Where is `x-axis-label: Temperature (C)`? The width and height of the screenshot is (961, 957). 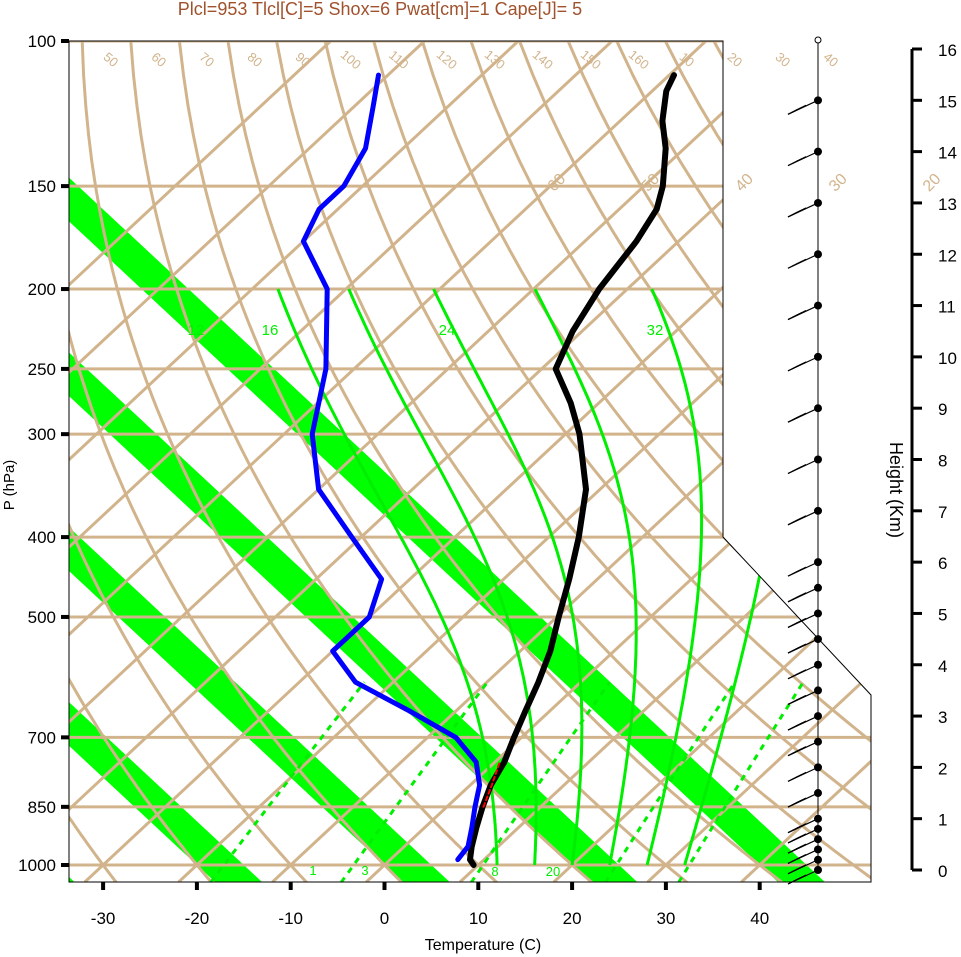 x-axis-label: Temperature (C) is located at coordinates (483, 945).